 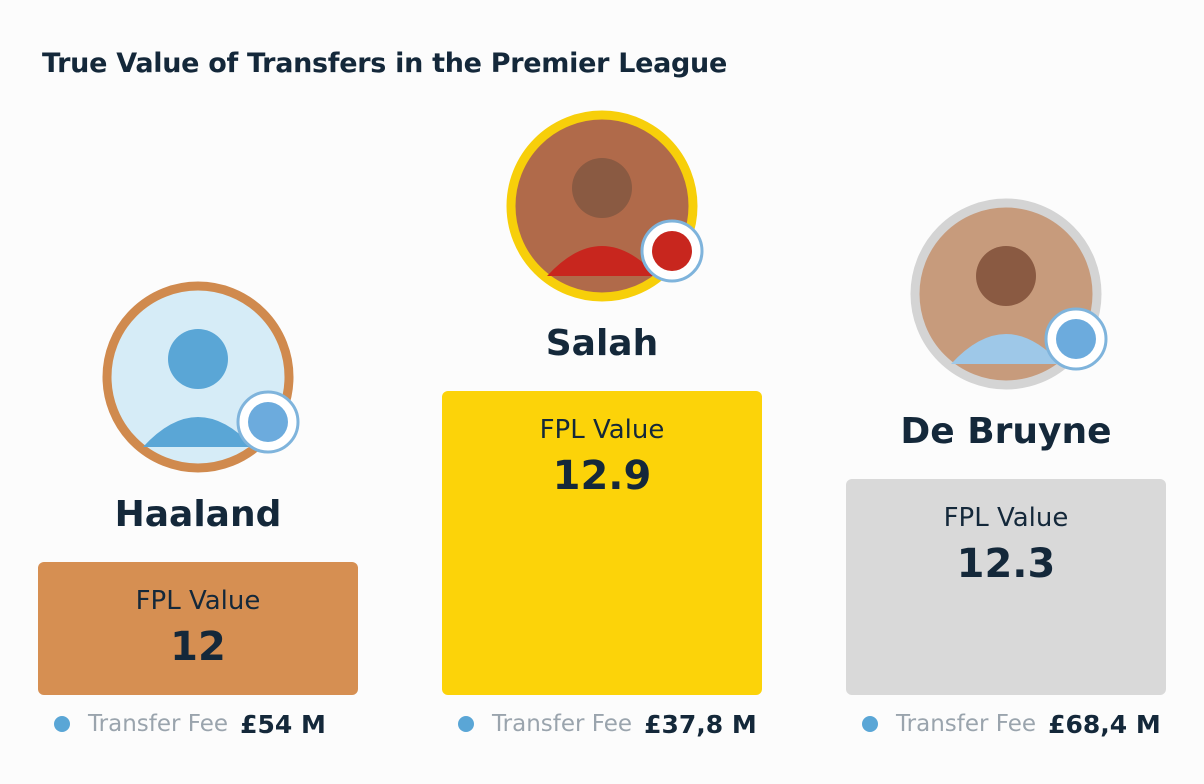 I want to click on value-box: FPL Value 12.9, so click(x=602, y=543).